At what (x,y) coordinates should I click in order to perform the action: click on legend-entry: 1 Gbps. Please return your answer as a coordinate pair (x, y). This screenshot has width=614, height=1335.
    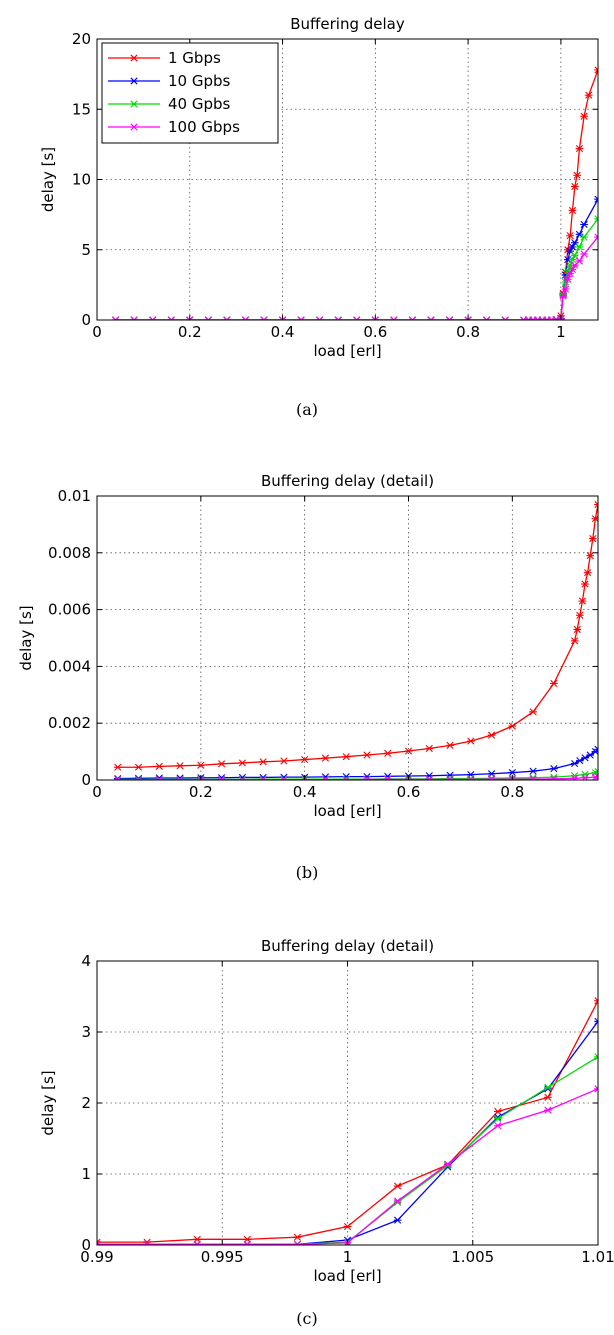
    Looking at the image, I should click on (194, 58).